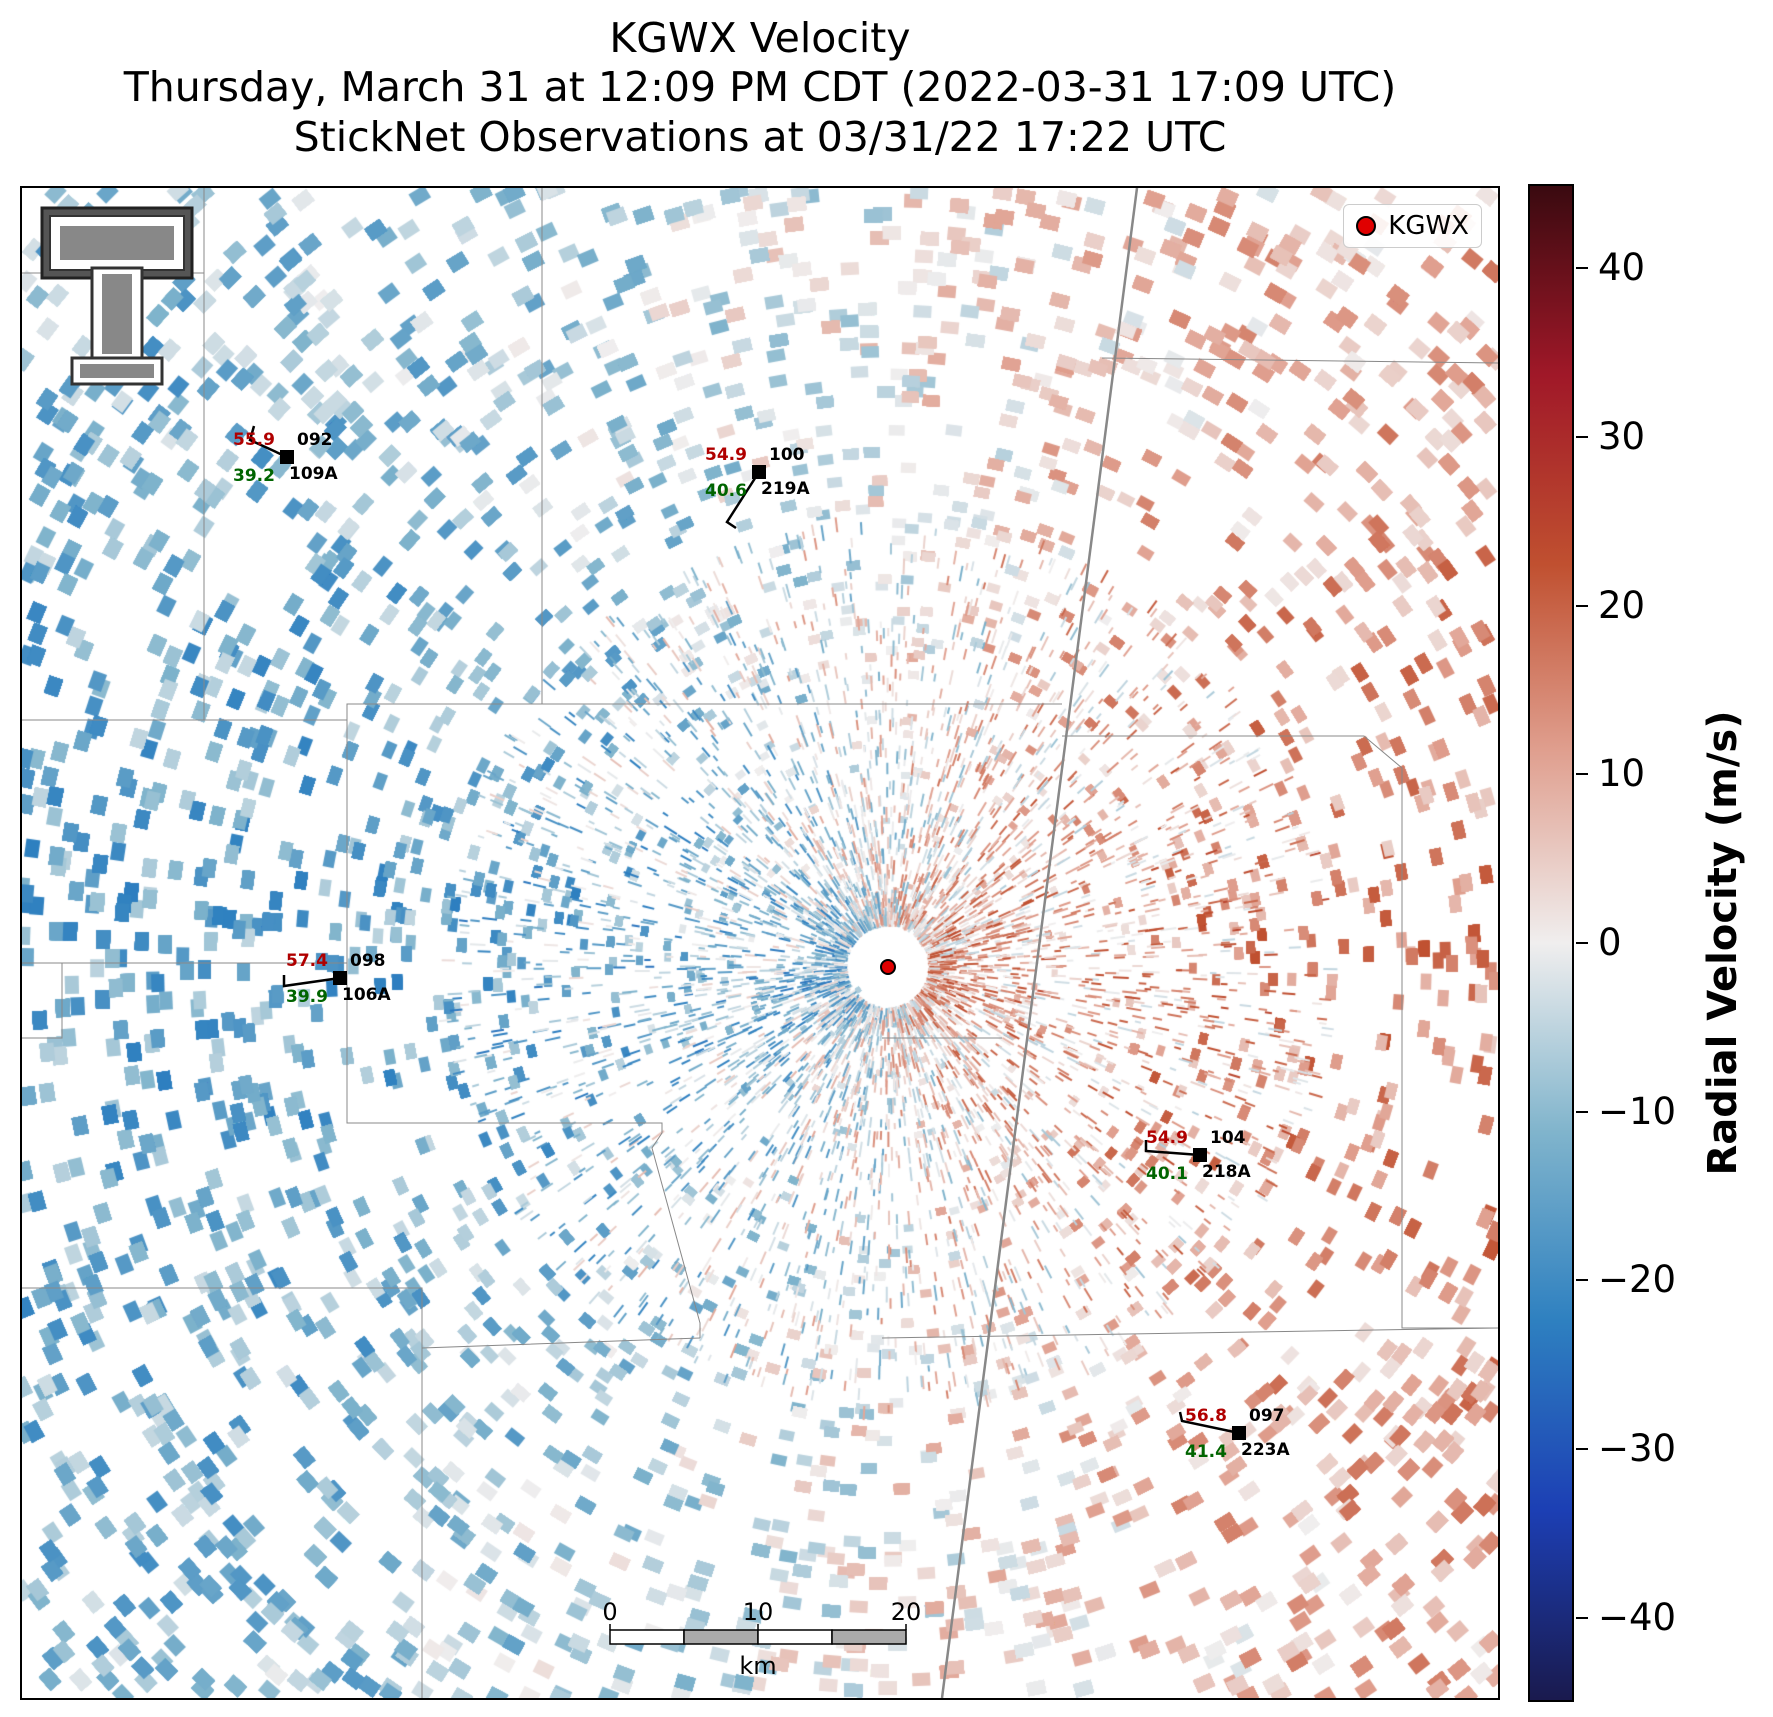 The image size is (1773, 1717). What do you see at coordinates (761, 1639) in the screenshot?
I see `scale-bar: 0 10 20 km` at bounding box center [761, 1639].